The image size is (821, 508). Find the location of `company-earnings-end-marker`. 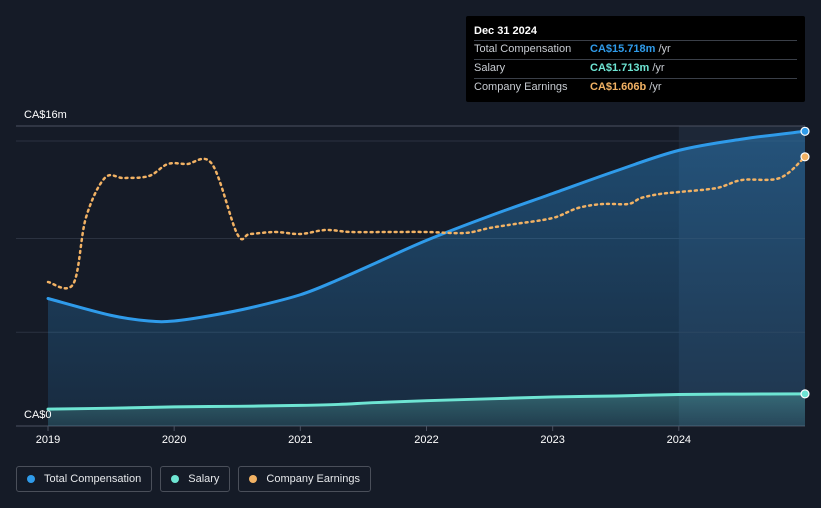

company-earnings-end-marker is located at coordinates (805, 157).